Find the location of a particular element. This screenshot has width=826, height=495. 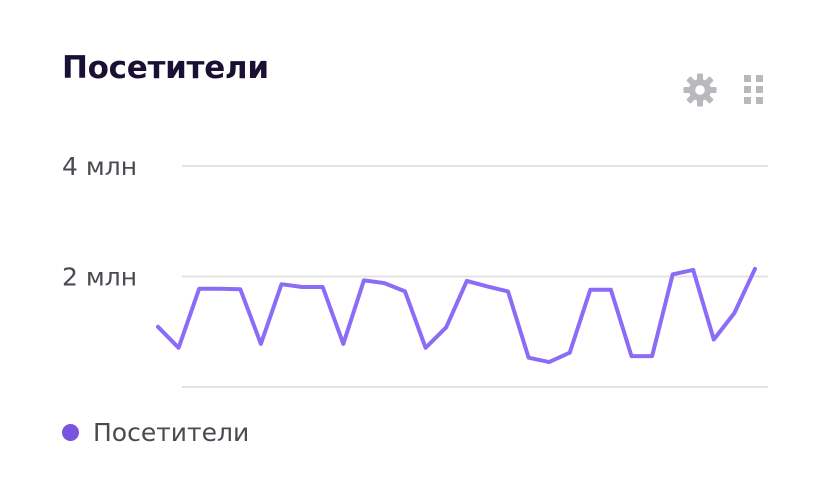

drag-handle is located at coordinates (754, 90).